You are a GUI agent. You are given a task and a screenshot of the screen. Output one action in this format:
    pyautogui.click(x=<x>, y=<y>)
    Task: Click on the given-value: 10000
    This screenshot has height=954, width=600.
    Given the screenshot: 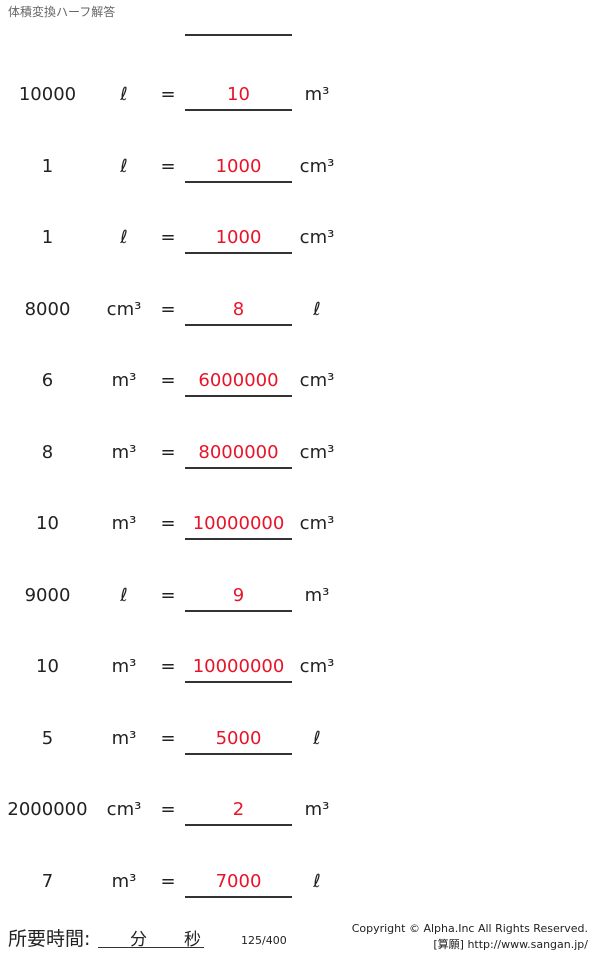 What is the action you would take?
    pyautogui.click(x=47, y=94)
    